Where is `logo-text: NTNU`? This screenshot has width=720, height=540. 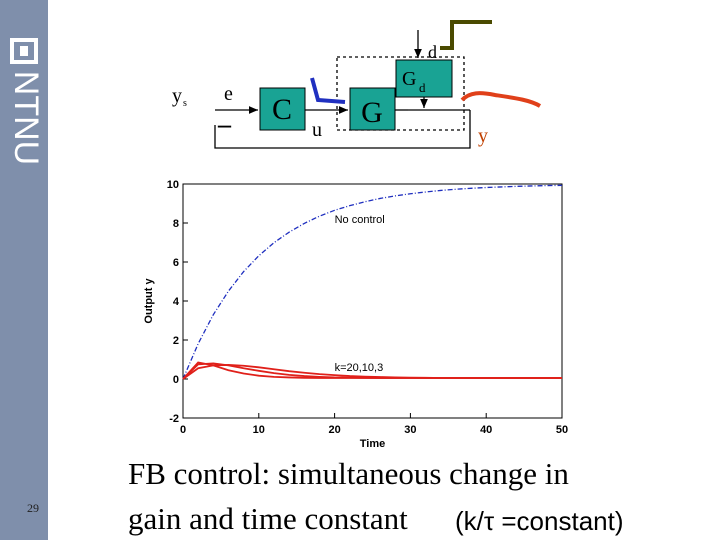
logo-text: NTNU is located at coordinates (26, 118).